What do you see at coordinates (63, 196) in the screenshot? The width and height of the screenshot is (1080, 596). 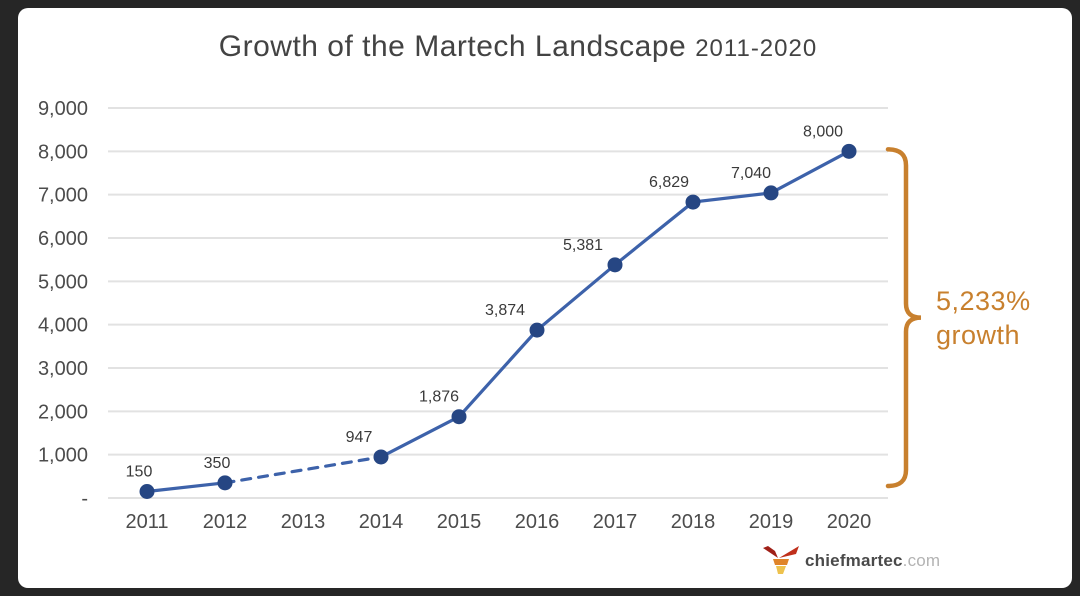 I see `y-tick-label: 7,000` at bounding box center [63, 196].